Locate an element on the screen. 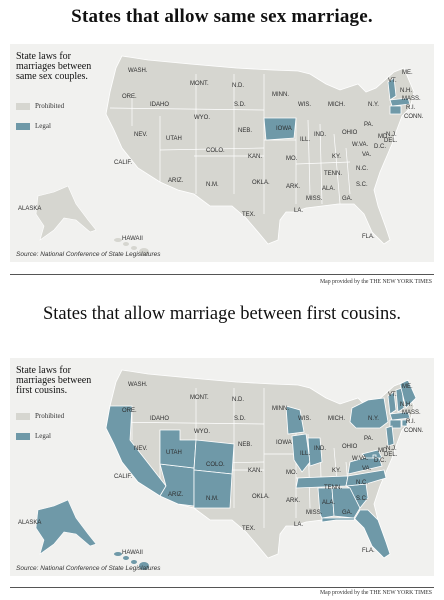 The width and height of the screenshot is (444, 600). state-label: W.VA. is located at coordinates (360, 145).